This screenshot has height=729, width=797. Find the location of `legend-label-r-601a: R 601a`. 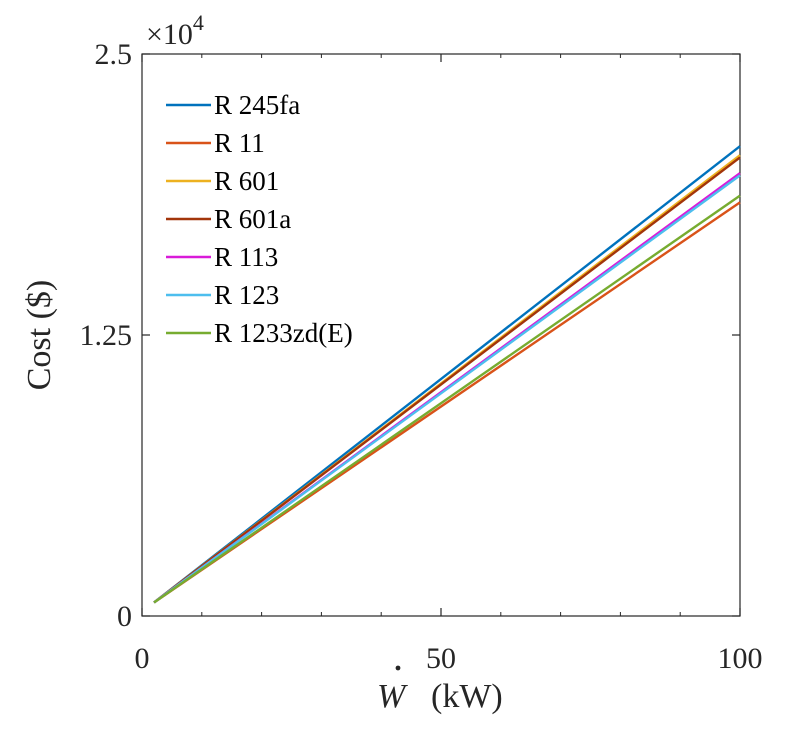

legend-label-r-601a: R 601a is located at coordinates (252, 219).